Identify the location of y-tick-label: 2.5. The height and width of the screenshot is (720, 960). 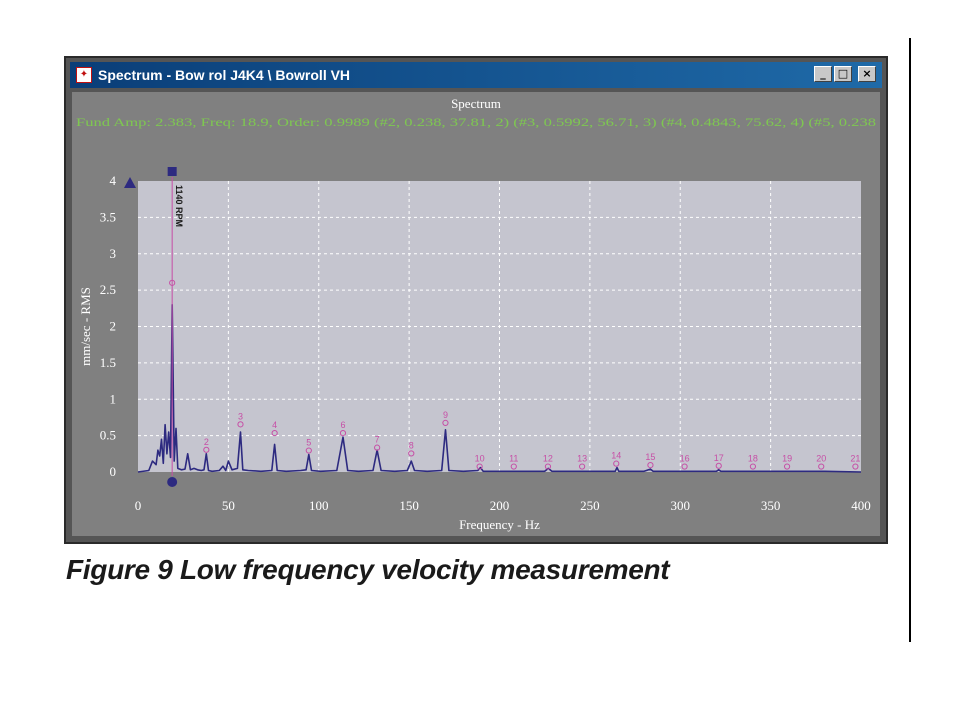
(108, 289).